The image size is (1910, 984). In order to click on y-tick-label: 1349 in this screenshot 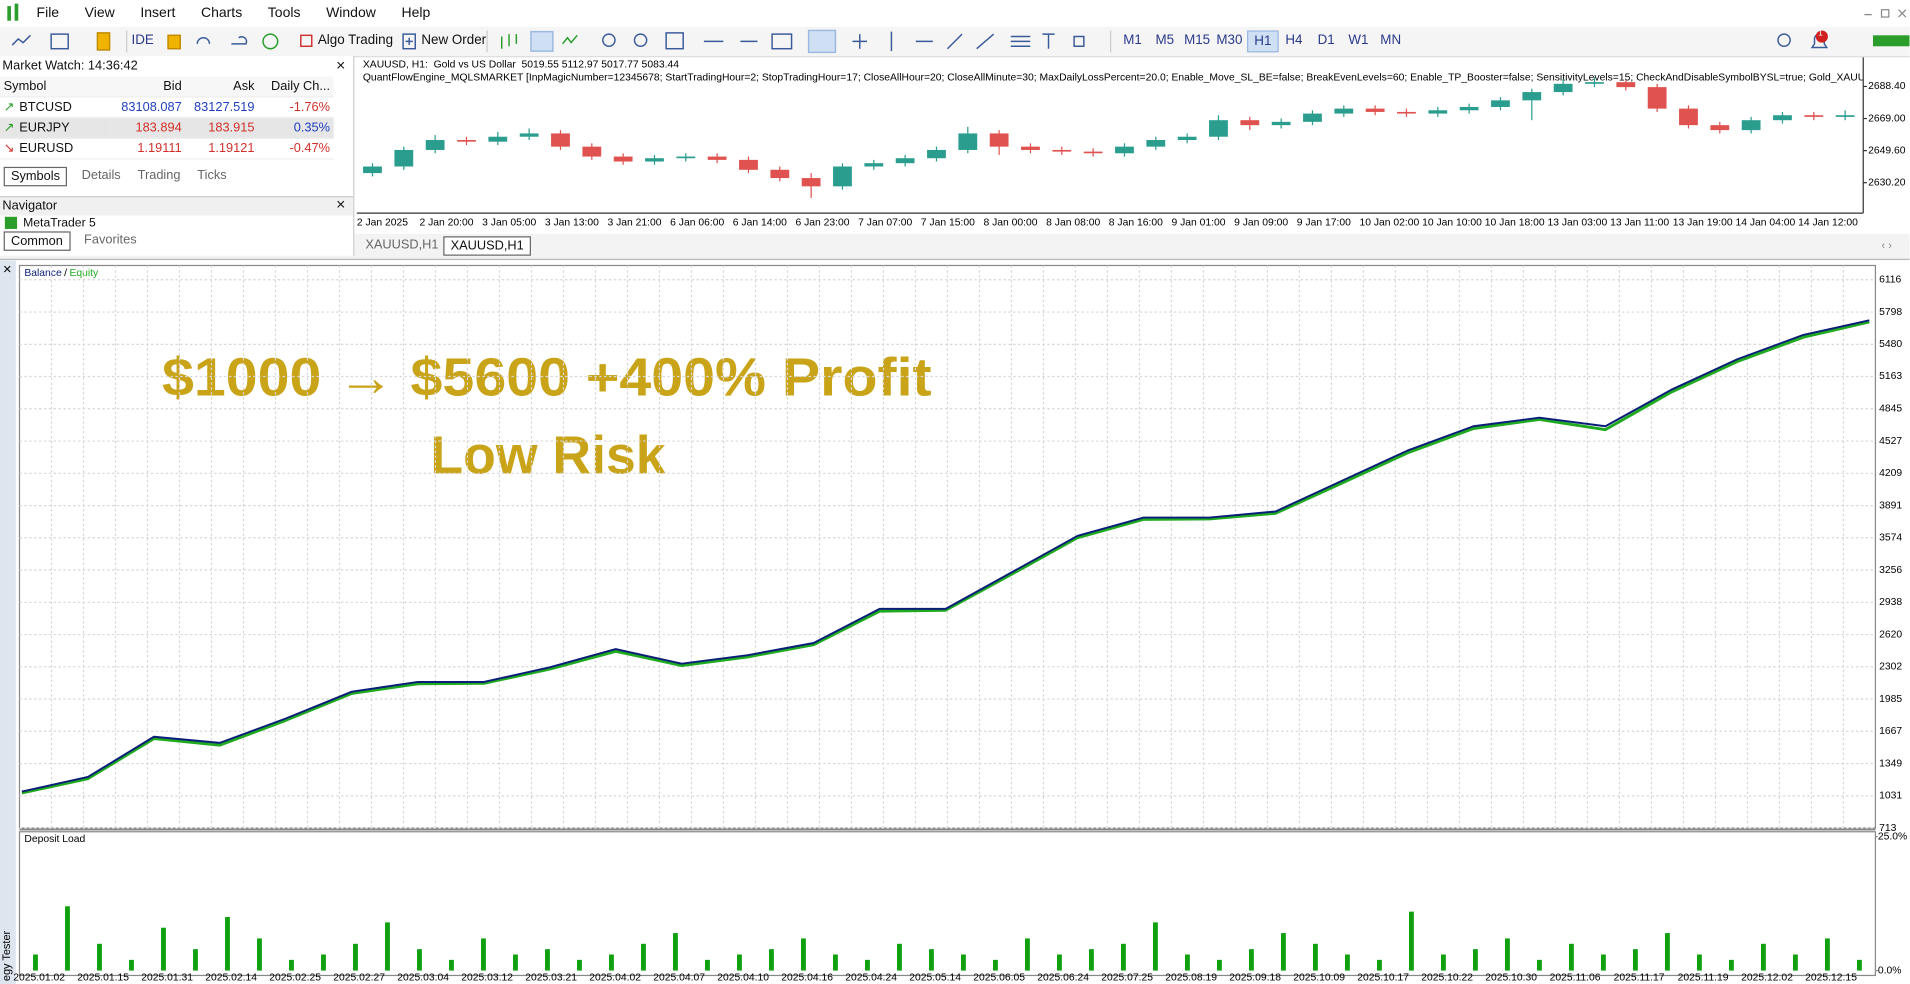, I will do `click(1890, 763)`.